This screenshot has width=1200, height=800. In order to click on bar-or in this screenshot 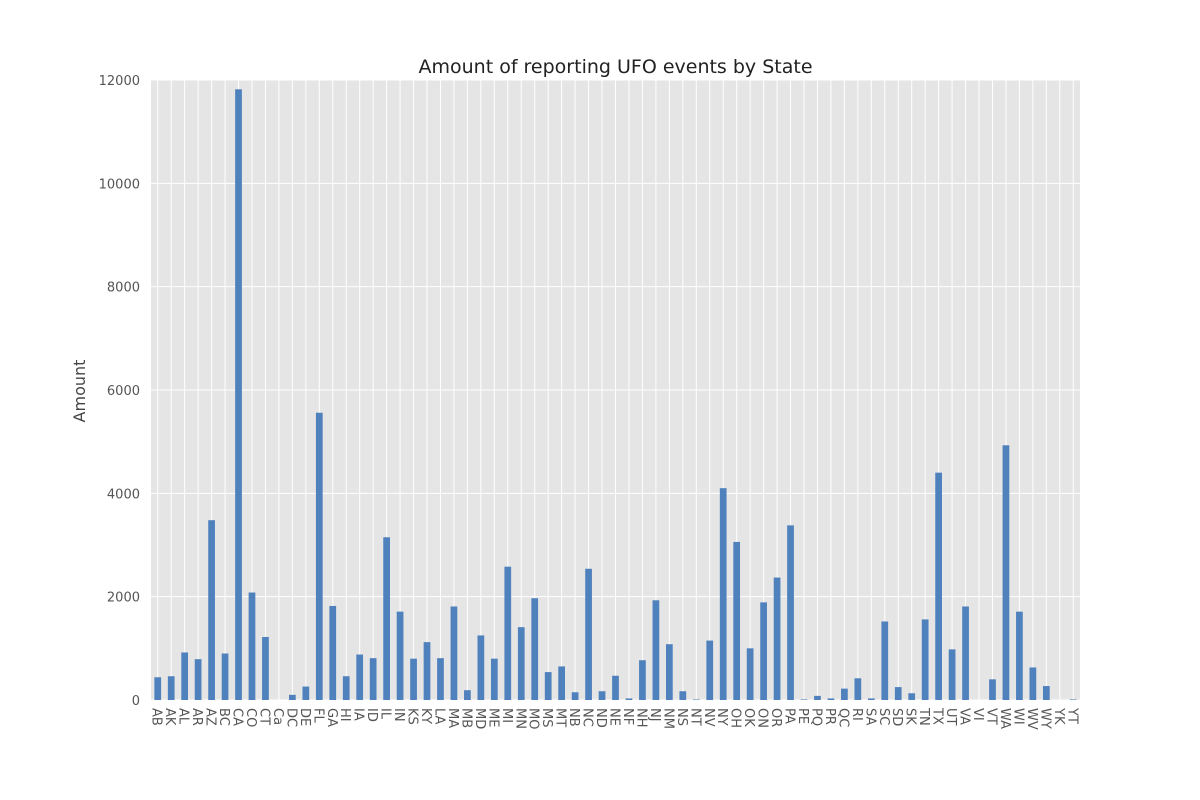, I will do `click(777, 638)`.